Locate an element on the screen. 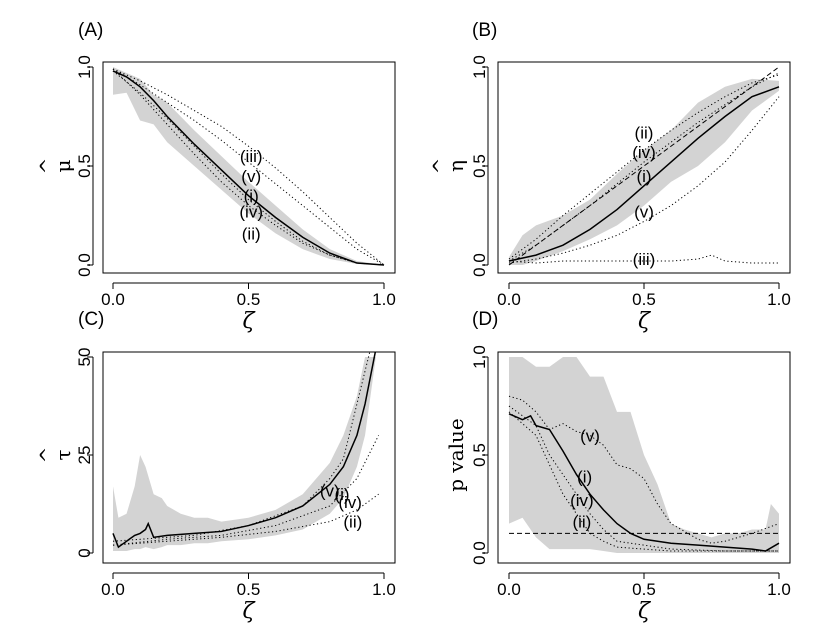  y-tick-label: 50 is located at coordinates (84, 357).